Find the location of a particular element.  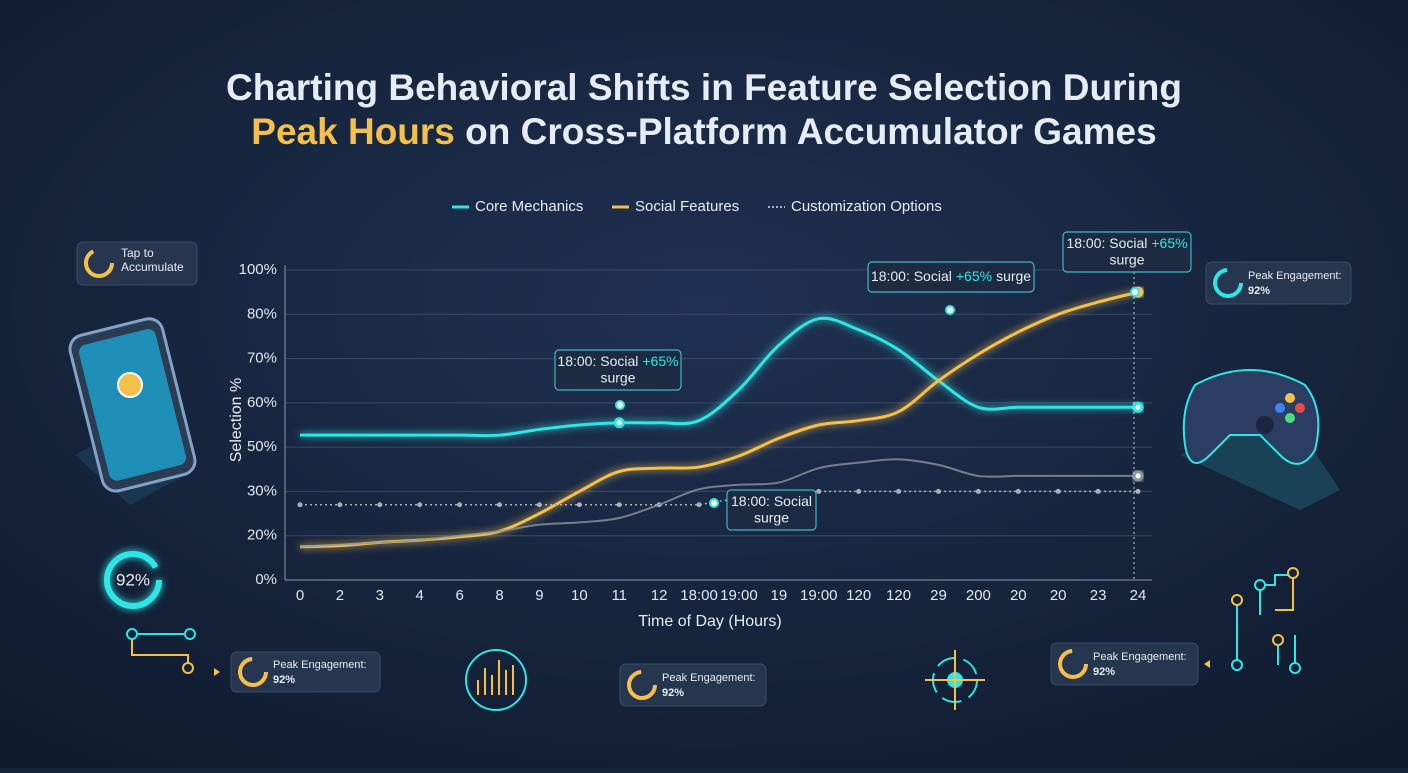

y-tick-label: 50% is located at coordinates (262, 446).